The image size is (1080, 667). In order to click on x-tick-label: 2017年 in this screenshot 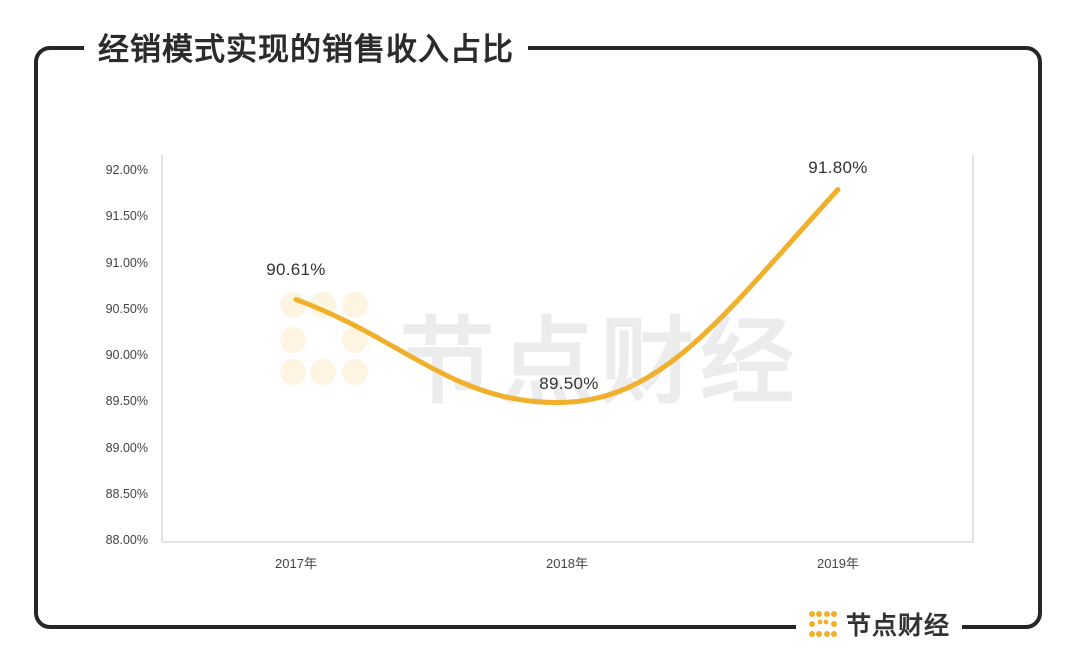, I will do `click(296, 563)`.